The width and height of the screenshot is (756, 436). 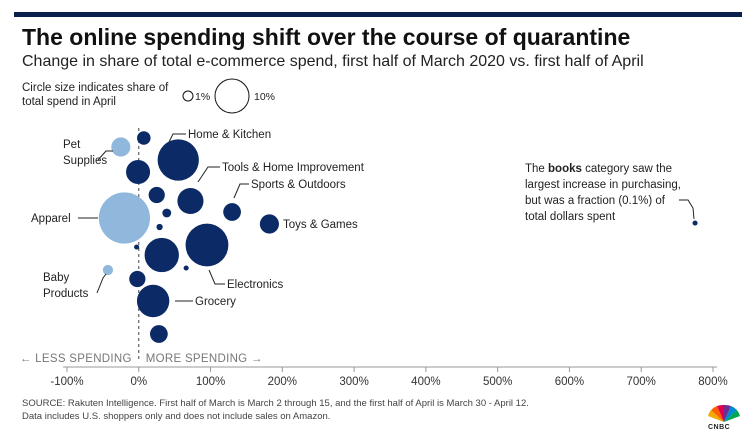 What do you see at coordinates (204, 359) in the screenshot?
I see `more-spending-label: MORE SPENDING →` at bounding box center [204, 359].